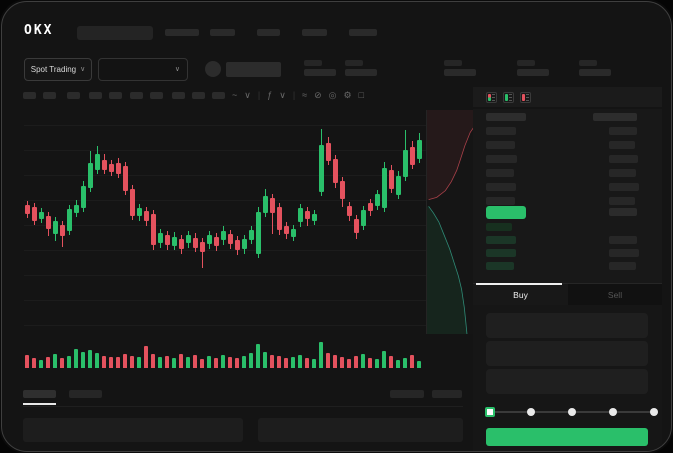 The height and width of the screenshot is (453, 673). Describe the element at coordinates (506, 212) in the screenshot. I see `last-price-badge` at that location.